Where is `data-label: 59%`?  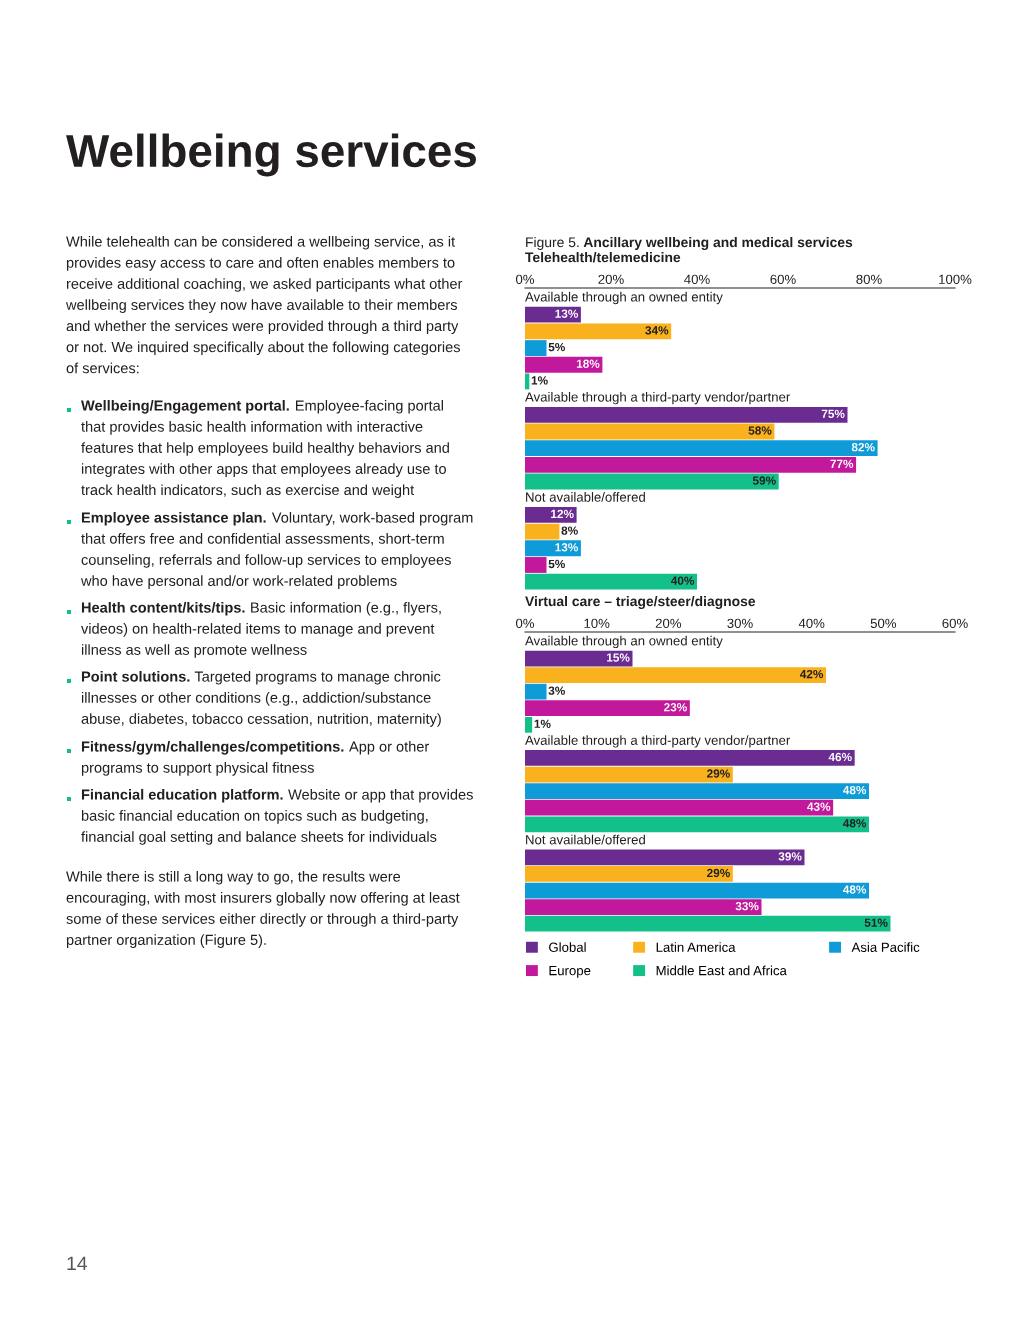 data-label: 59% is located at coordinates (764, 480).